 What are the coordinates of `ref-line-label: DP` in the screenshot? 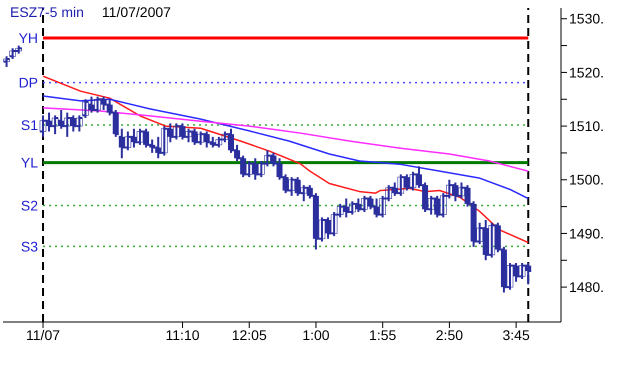 It's located at (28, 82).